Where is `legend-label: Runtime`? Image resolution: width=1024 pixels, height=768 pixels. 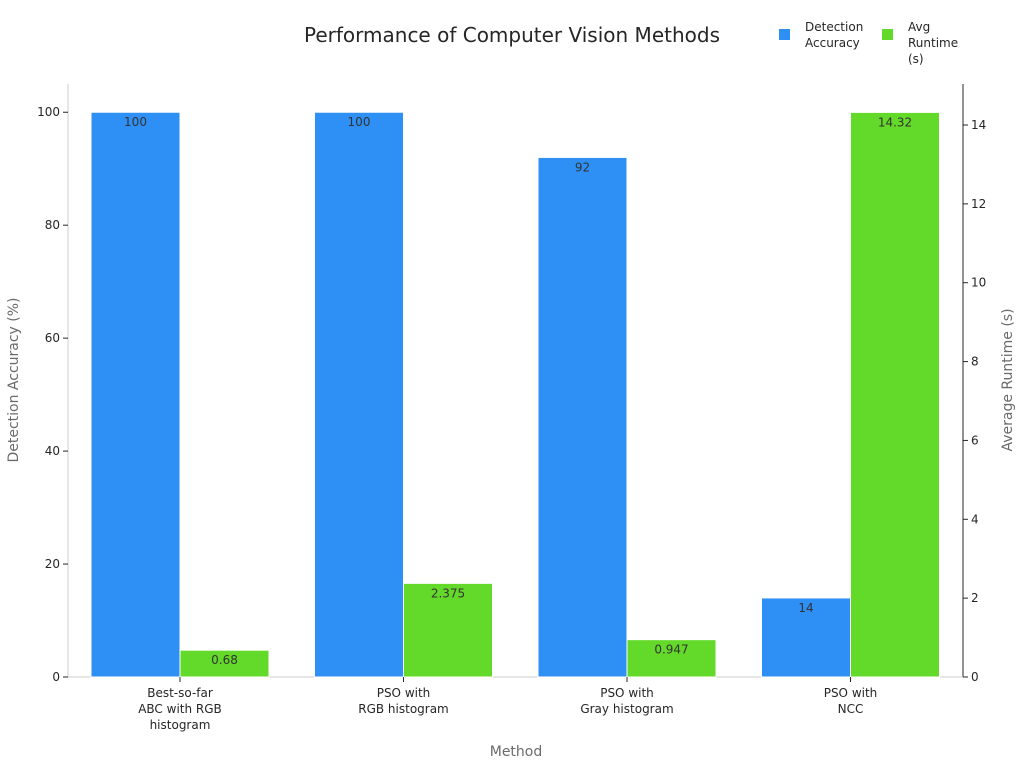 legend-label: Runtime is located at coordinates (933, 43).